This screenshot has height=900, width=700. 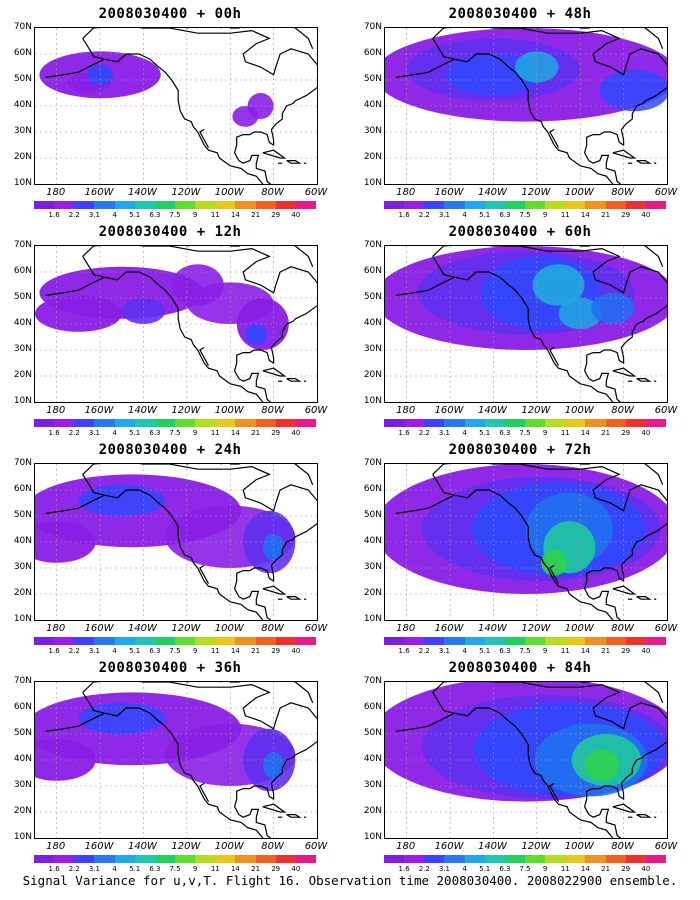 What do you see at coordinates (626, 215) in the screenshot?
I see `colorbar-tick-label: 29` at bounding box center [626, 215].